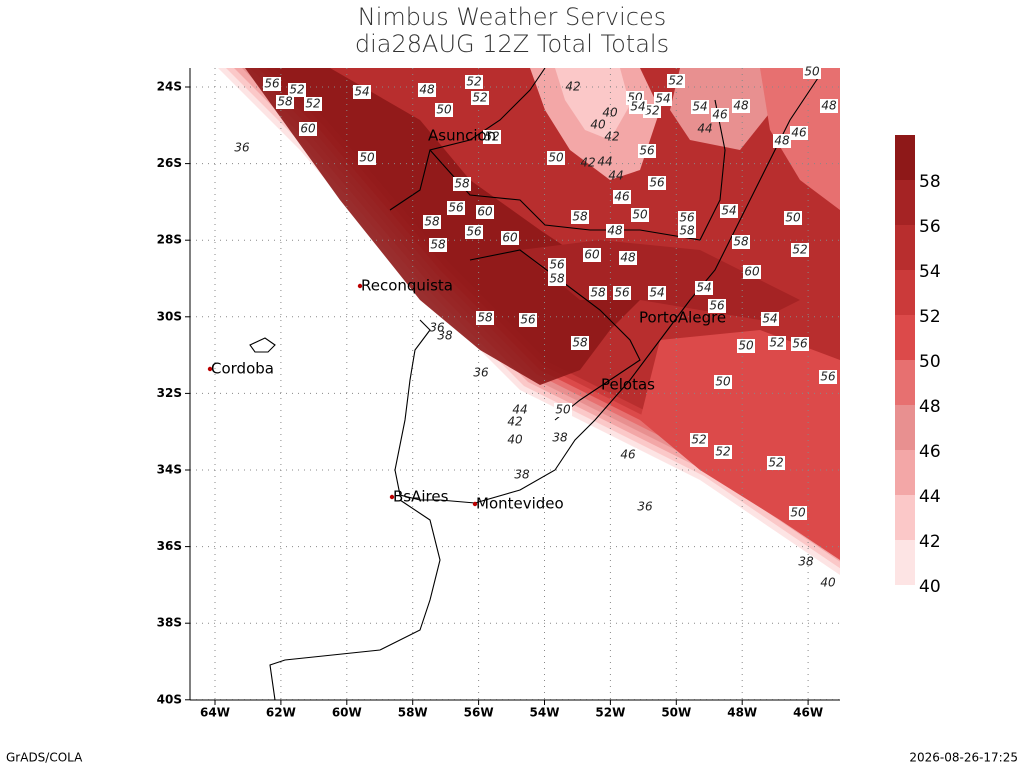 The image size is (1024, 768). What do you see at coordinates (427, 90) in the screenshot?
I see `contour-label: 48` at bounding box center [427, 90].